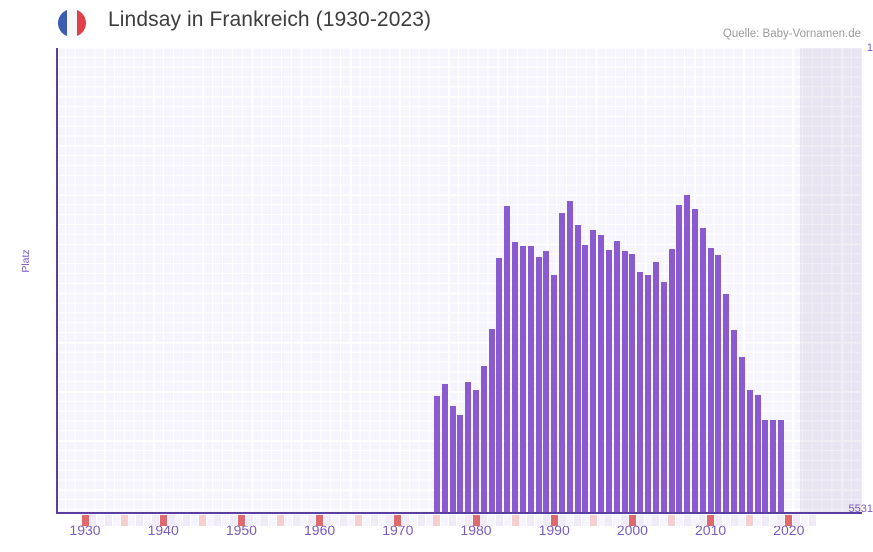 The image size is (873, 552). Describe the element at coordinates (554, 530) in the screenshot. I see `x-axis-tick-label: 1990` at that location.